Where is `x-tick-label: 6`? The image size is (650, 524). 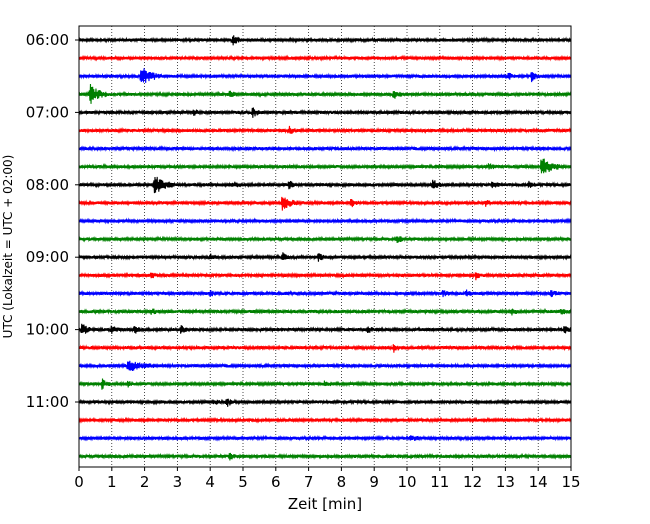 x-tick-label: 6 is located at coordinates (276, 482).